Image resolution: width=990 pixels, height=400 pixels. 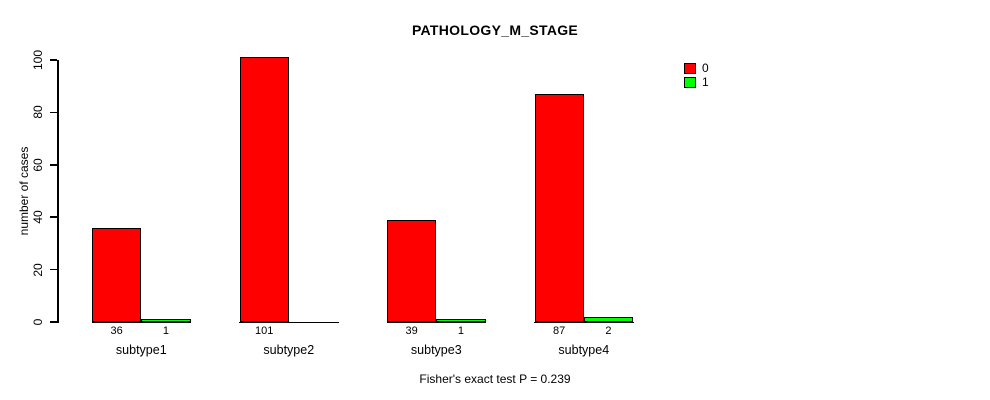 What do you see at coordinates (264, 331) in the screenshot?
I see `bar-value-label: 101` at bounding box center [264, 331].